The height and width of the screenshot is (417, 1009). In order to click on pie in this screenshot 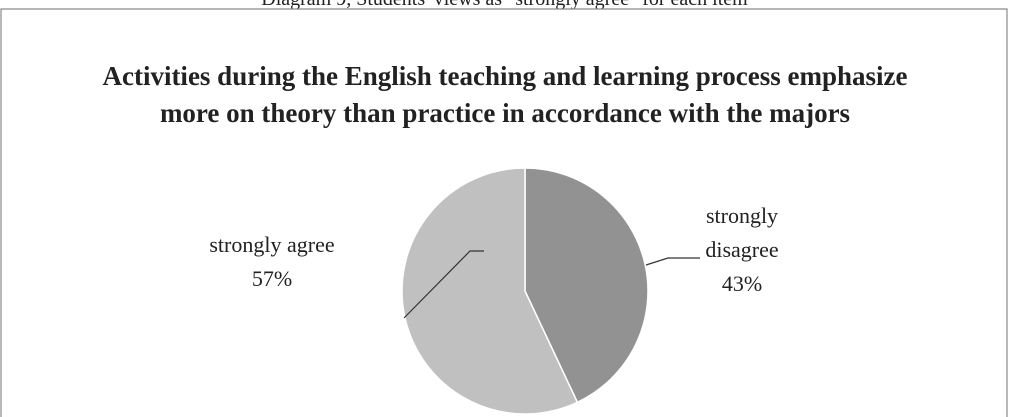, I will do `click(525, 291)`.